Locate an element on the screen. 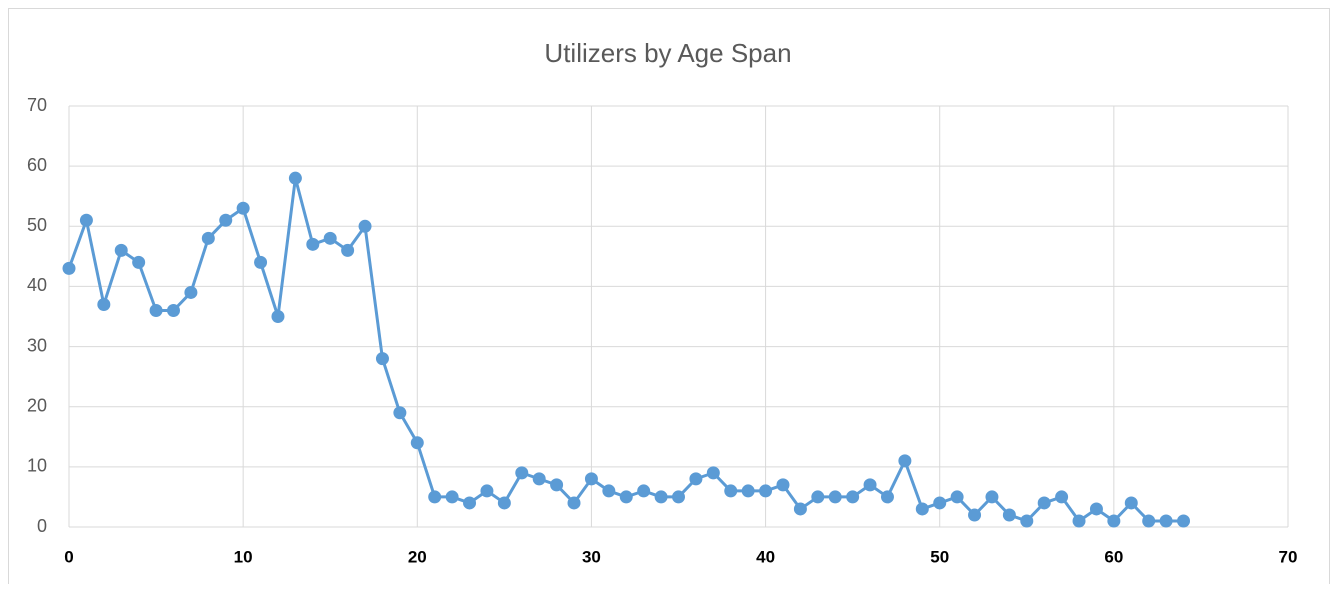 Image resolution: width=1335 pixels, height=589 pixels. y-tick-label: 0 is located at coordinates (42, 526).